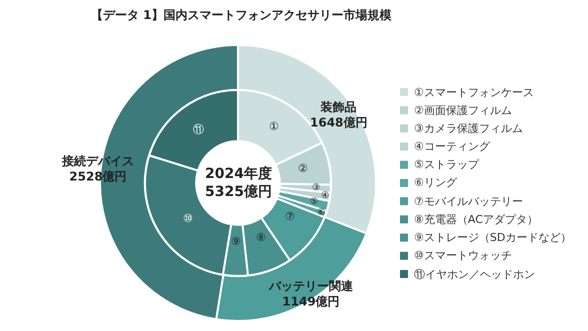  What do you see at coordinates (274, 126) in the screenshot?
I see `data-label: ①` at bounding box center [274, 126].